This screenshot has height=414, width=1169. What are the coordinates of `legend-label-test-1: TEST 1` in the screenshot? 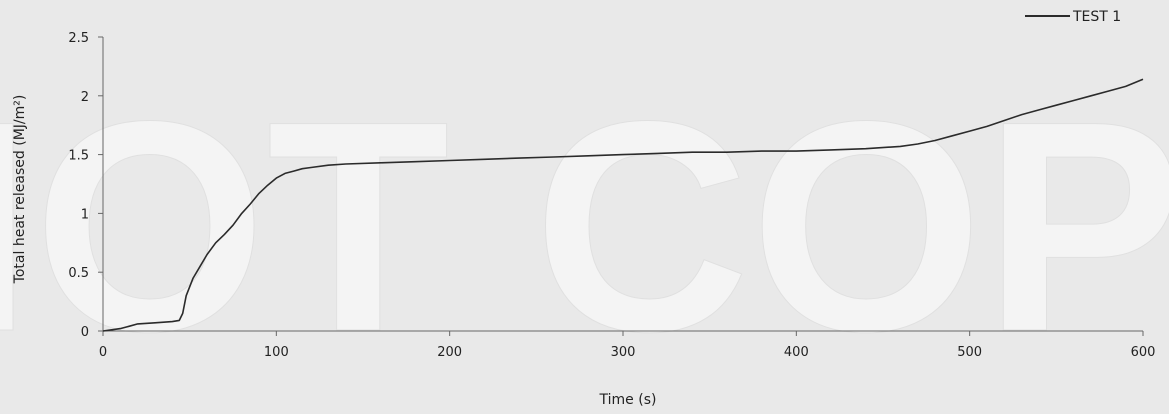 It's located at (1096, 17).